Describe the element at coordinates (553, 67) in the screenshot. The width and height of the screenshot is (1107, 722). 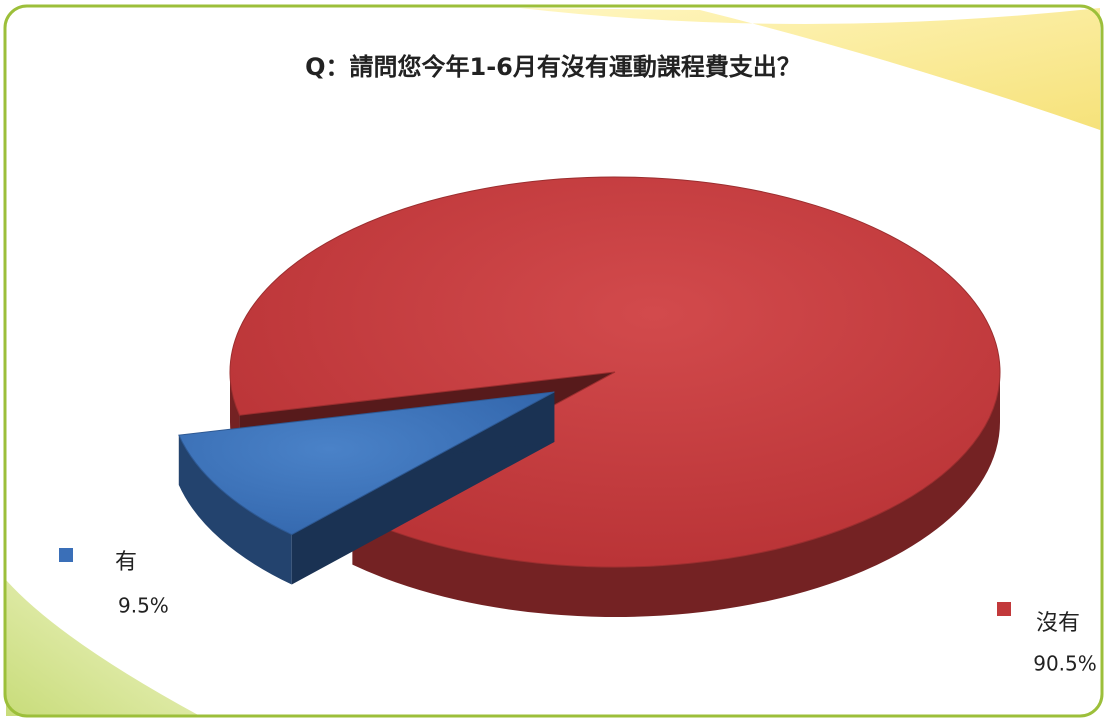
I see `chart-title: Q：請問您今年1-6月有沒有運動課程費支出？` at that location.